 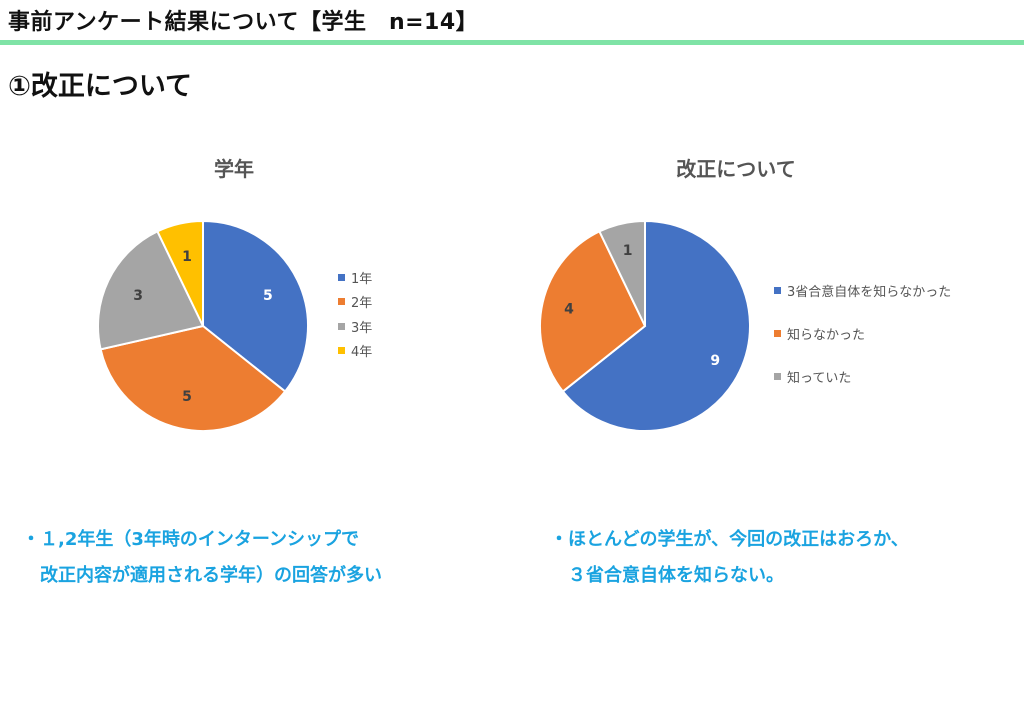 I want to click on legend-item-1-0: 3省合意自体を知らなかった, so click(x=862, y=290).